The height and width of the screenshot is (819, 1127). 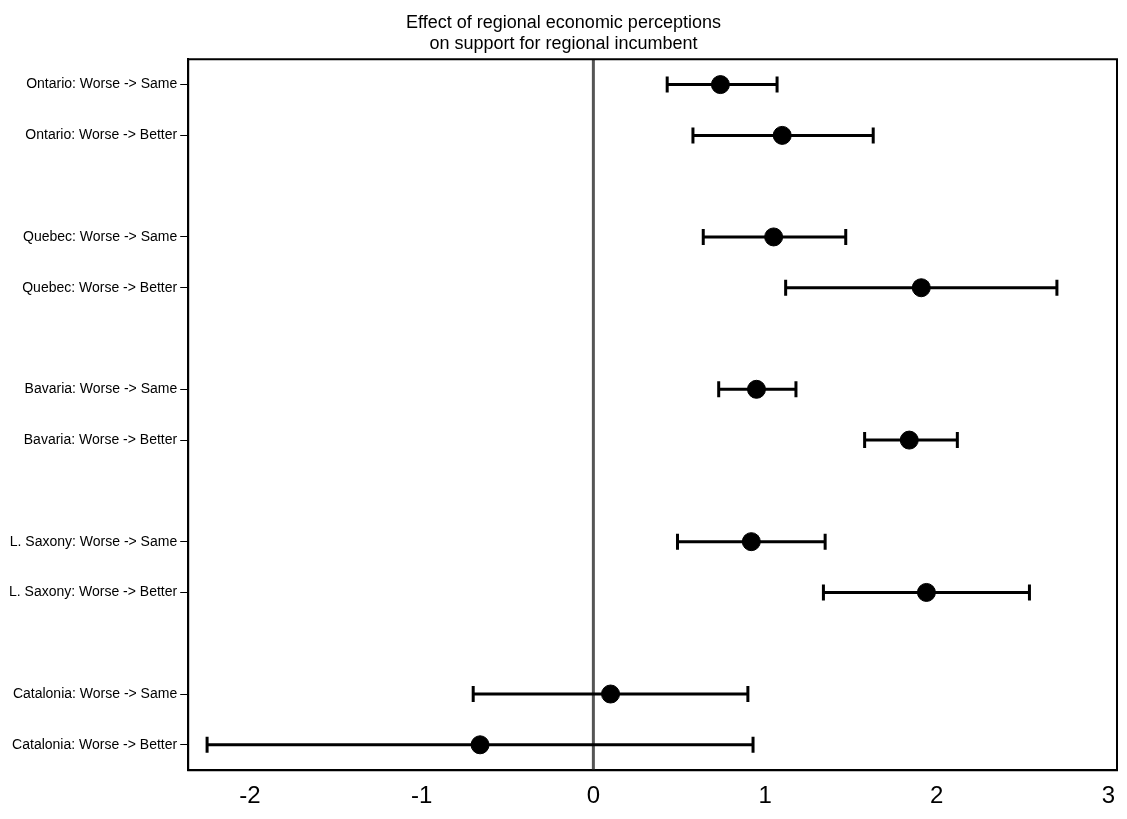 I want to click on x-tick-label: 1, so click(x=765, y=795).